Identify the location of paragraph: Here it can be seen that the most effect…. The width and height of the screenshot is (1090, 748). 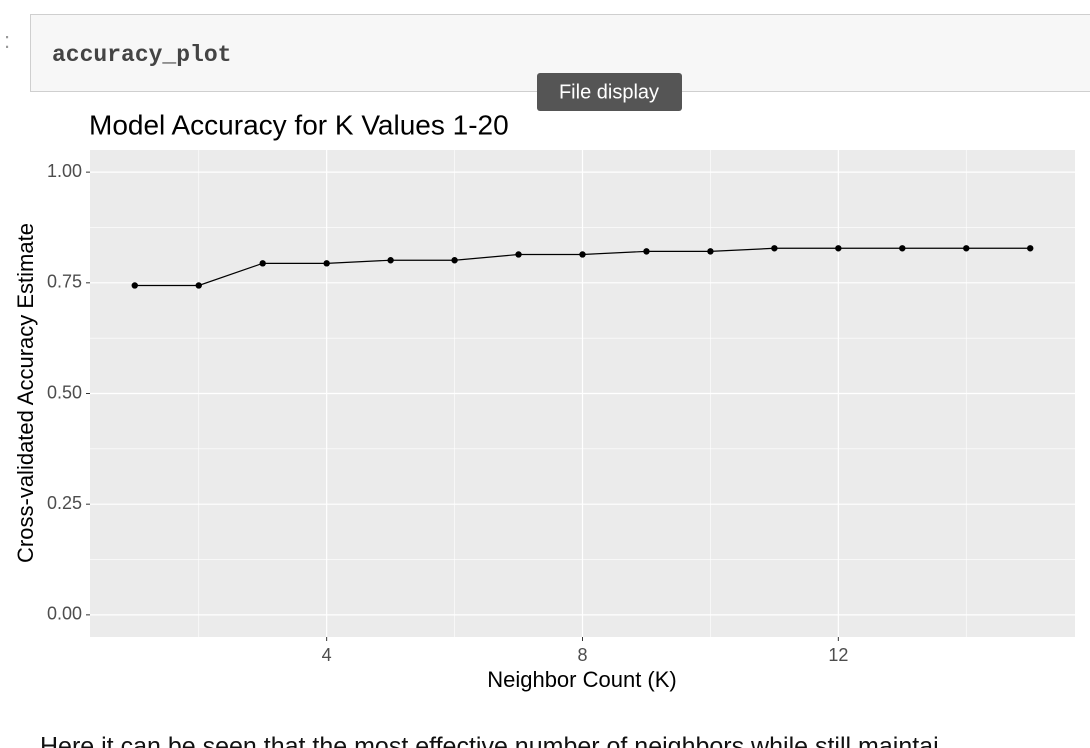
(489, 740).